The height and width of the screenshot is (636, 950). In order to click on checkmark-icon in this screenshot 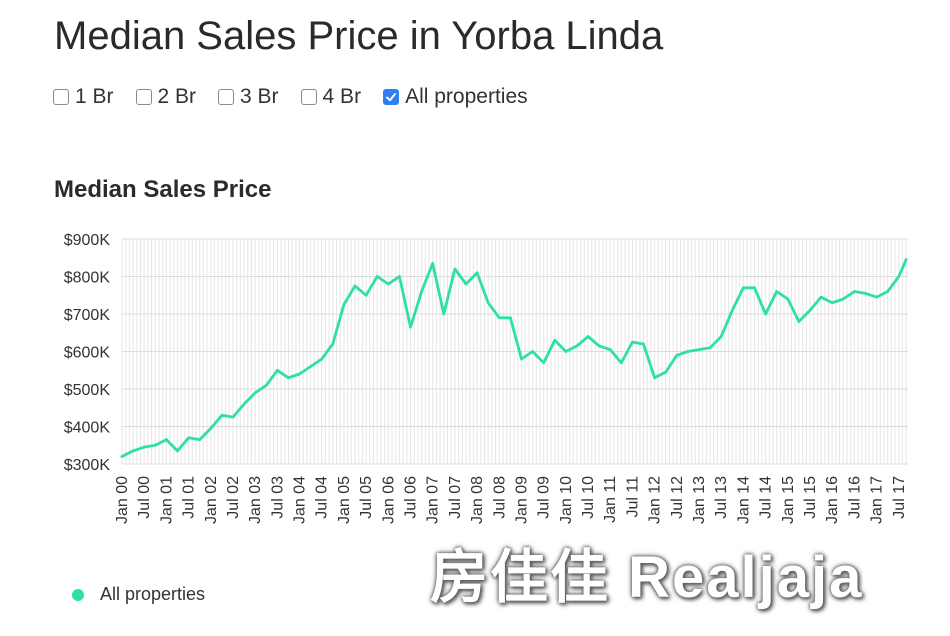, I will do `click(391, 97)`.